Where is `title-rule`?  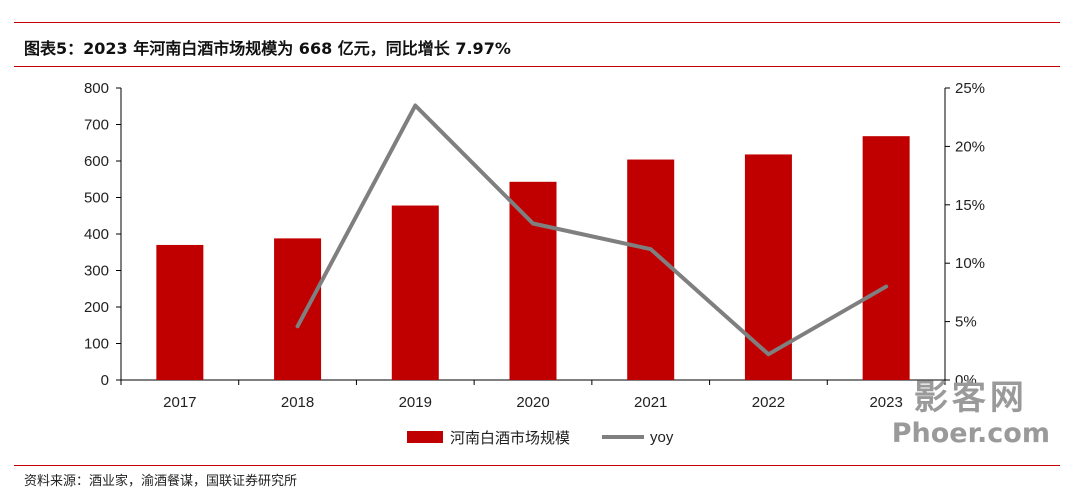
title-rule is located at coordinates (537, 66).